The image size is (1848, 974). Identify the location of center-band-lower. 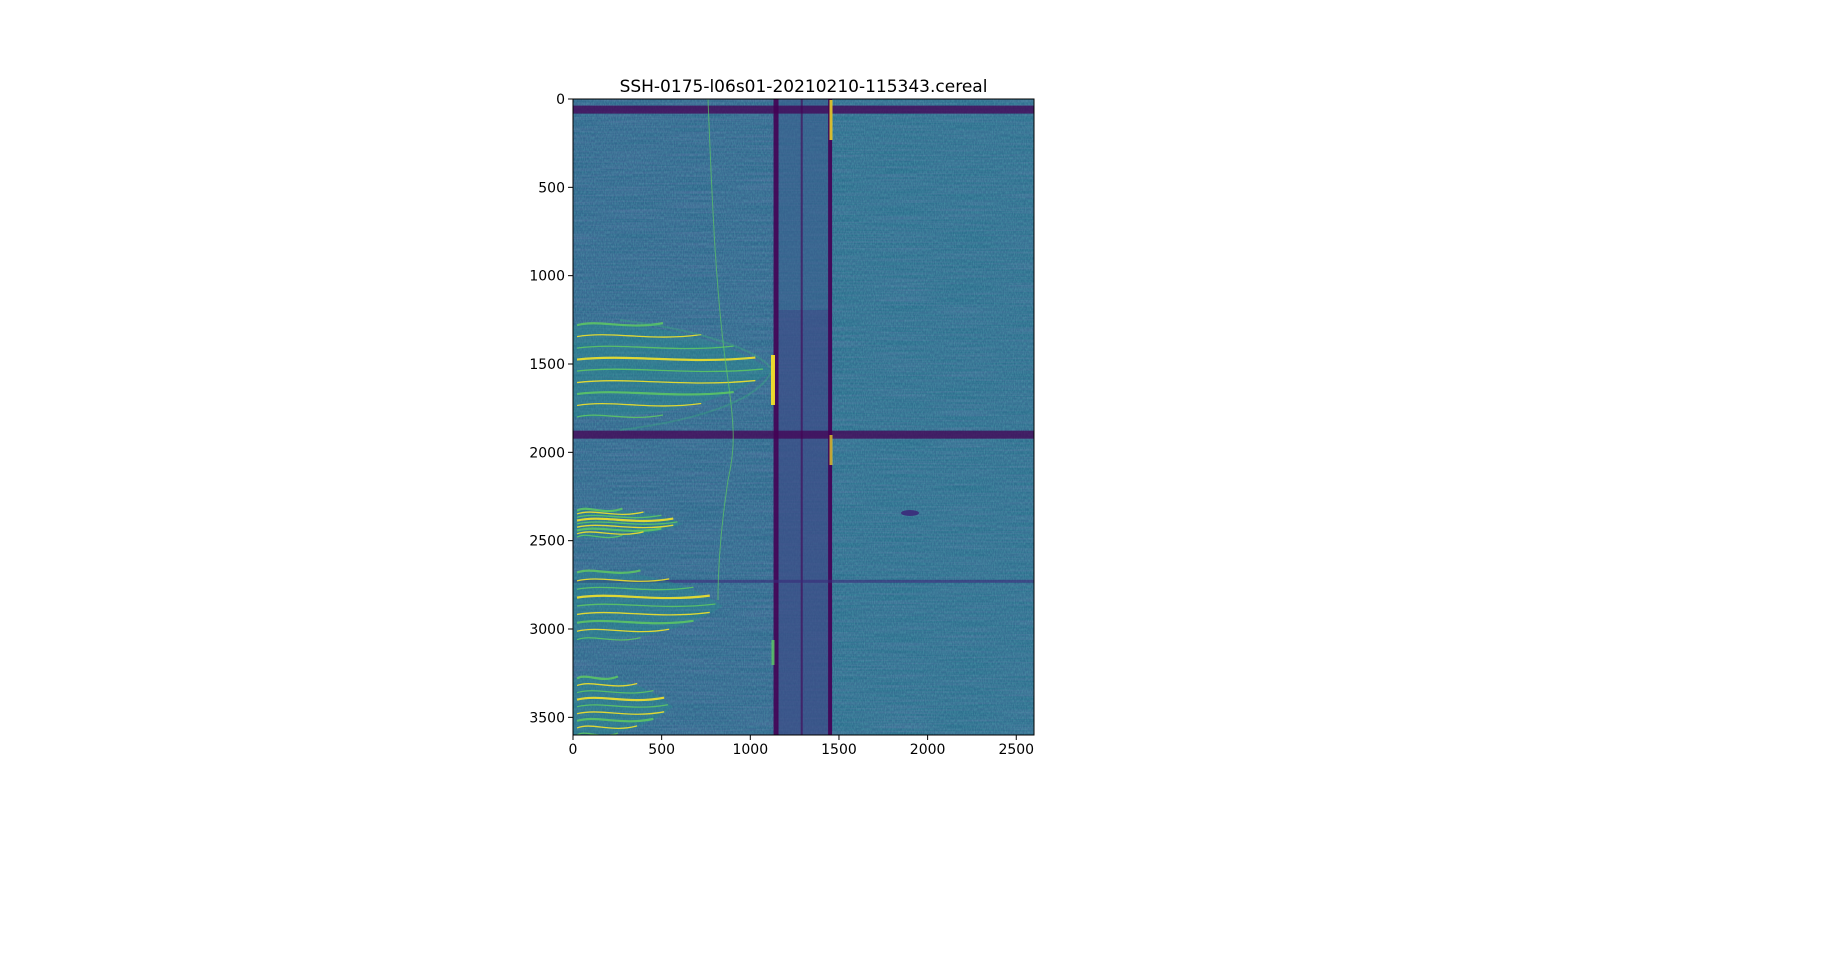
(804, 522).